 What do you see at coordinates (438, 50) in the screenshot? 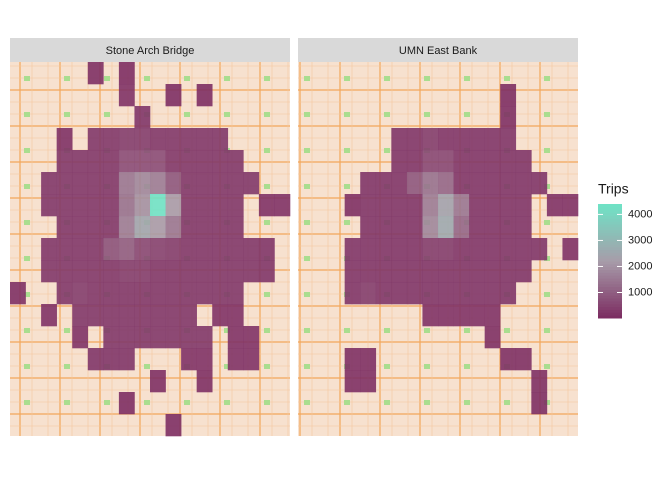
I see `strip` at bounding box center [438, 50].